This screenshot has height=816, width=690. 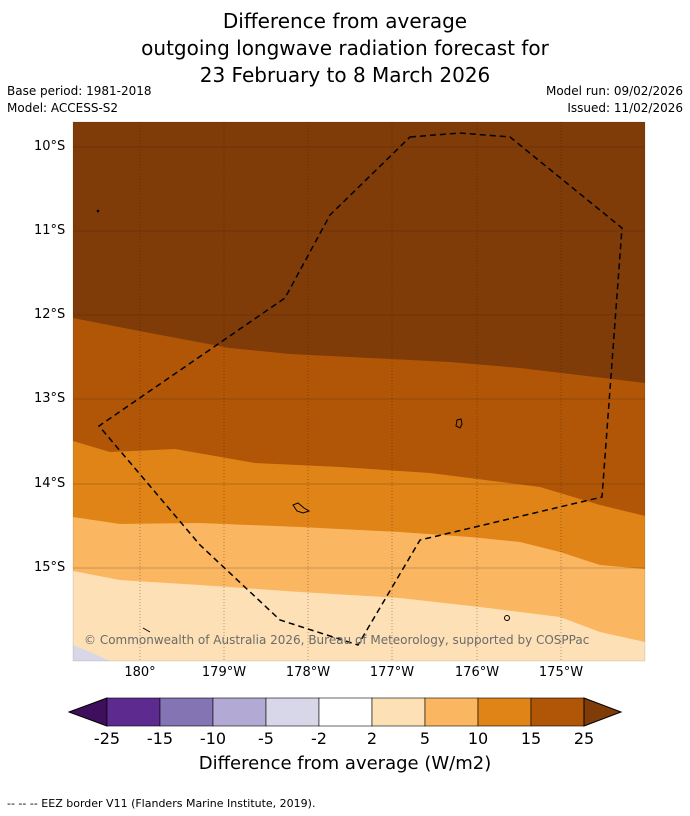 I want to click on colorbar-label-15: 15, so click(x=531, y=738).